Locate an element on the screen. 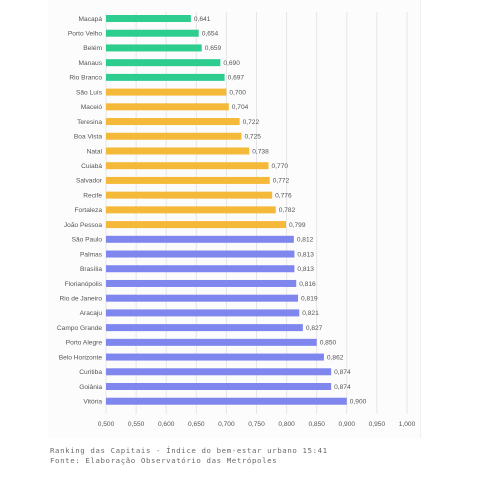 The image size is (480, 480). category-label: Curitiba is located at coordinates (90, 372).